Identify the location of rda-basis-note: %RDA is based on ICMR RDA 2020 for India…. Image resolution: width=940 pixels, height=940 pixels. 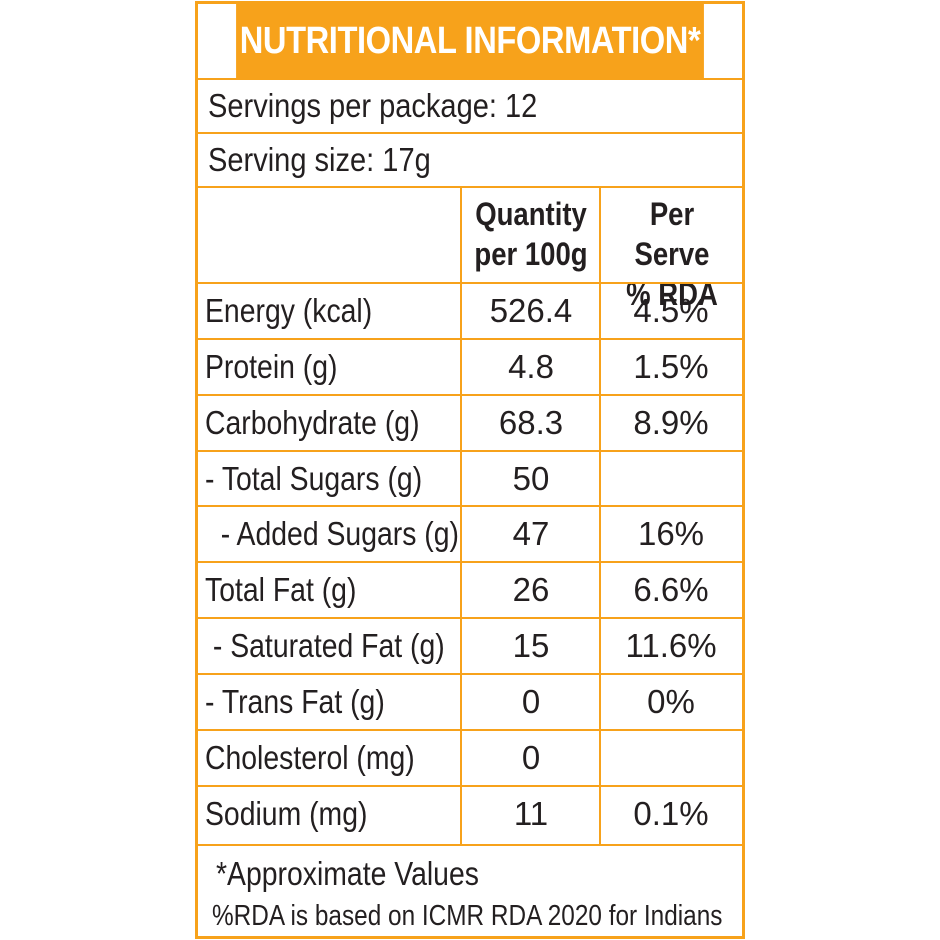
(467, 916).